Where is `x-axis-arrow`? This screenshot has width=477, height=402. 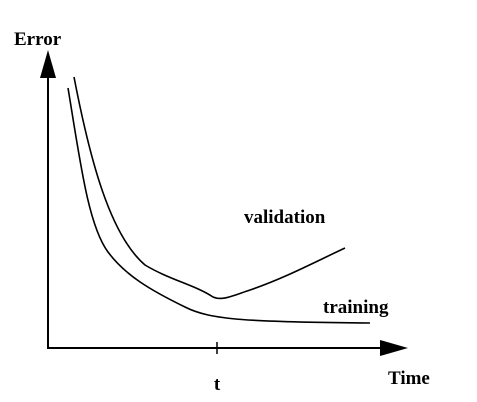
x-axis-arrow is located at coordinates (394, 348).